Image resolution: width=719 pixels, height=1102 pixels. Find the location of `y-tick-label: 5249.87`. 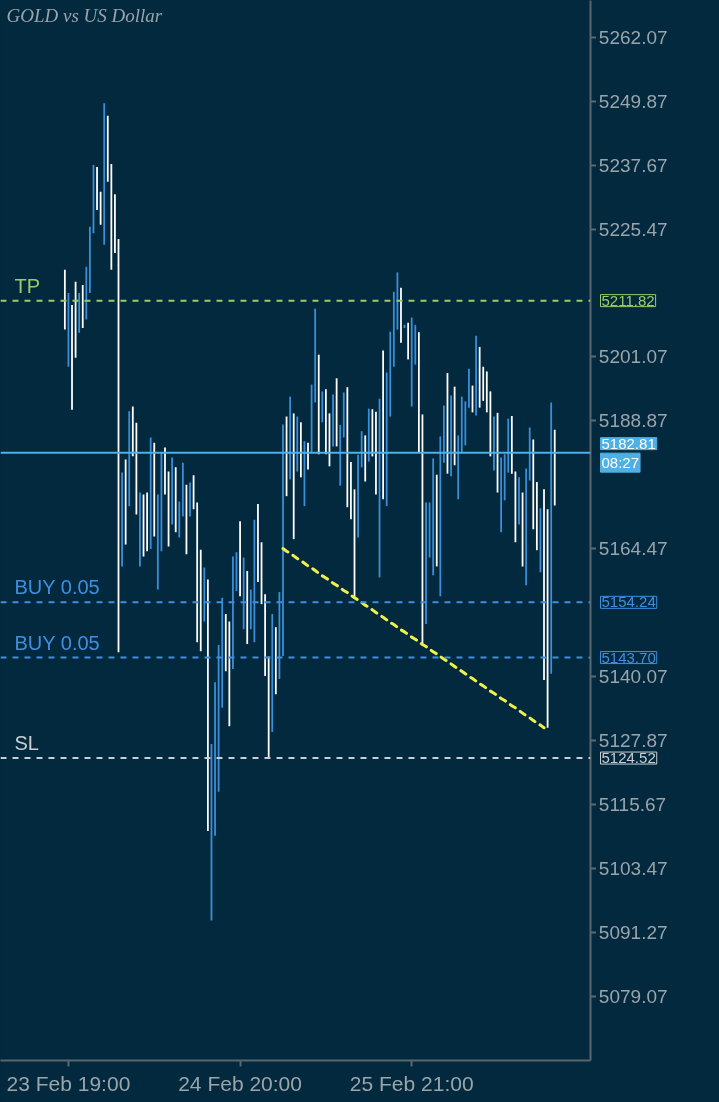

y-tick-label: 5249.87 is located at coordinates (633, 101).